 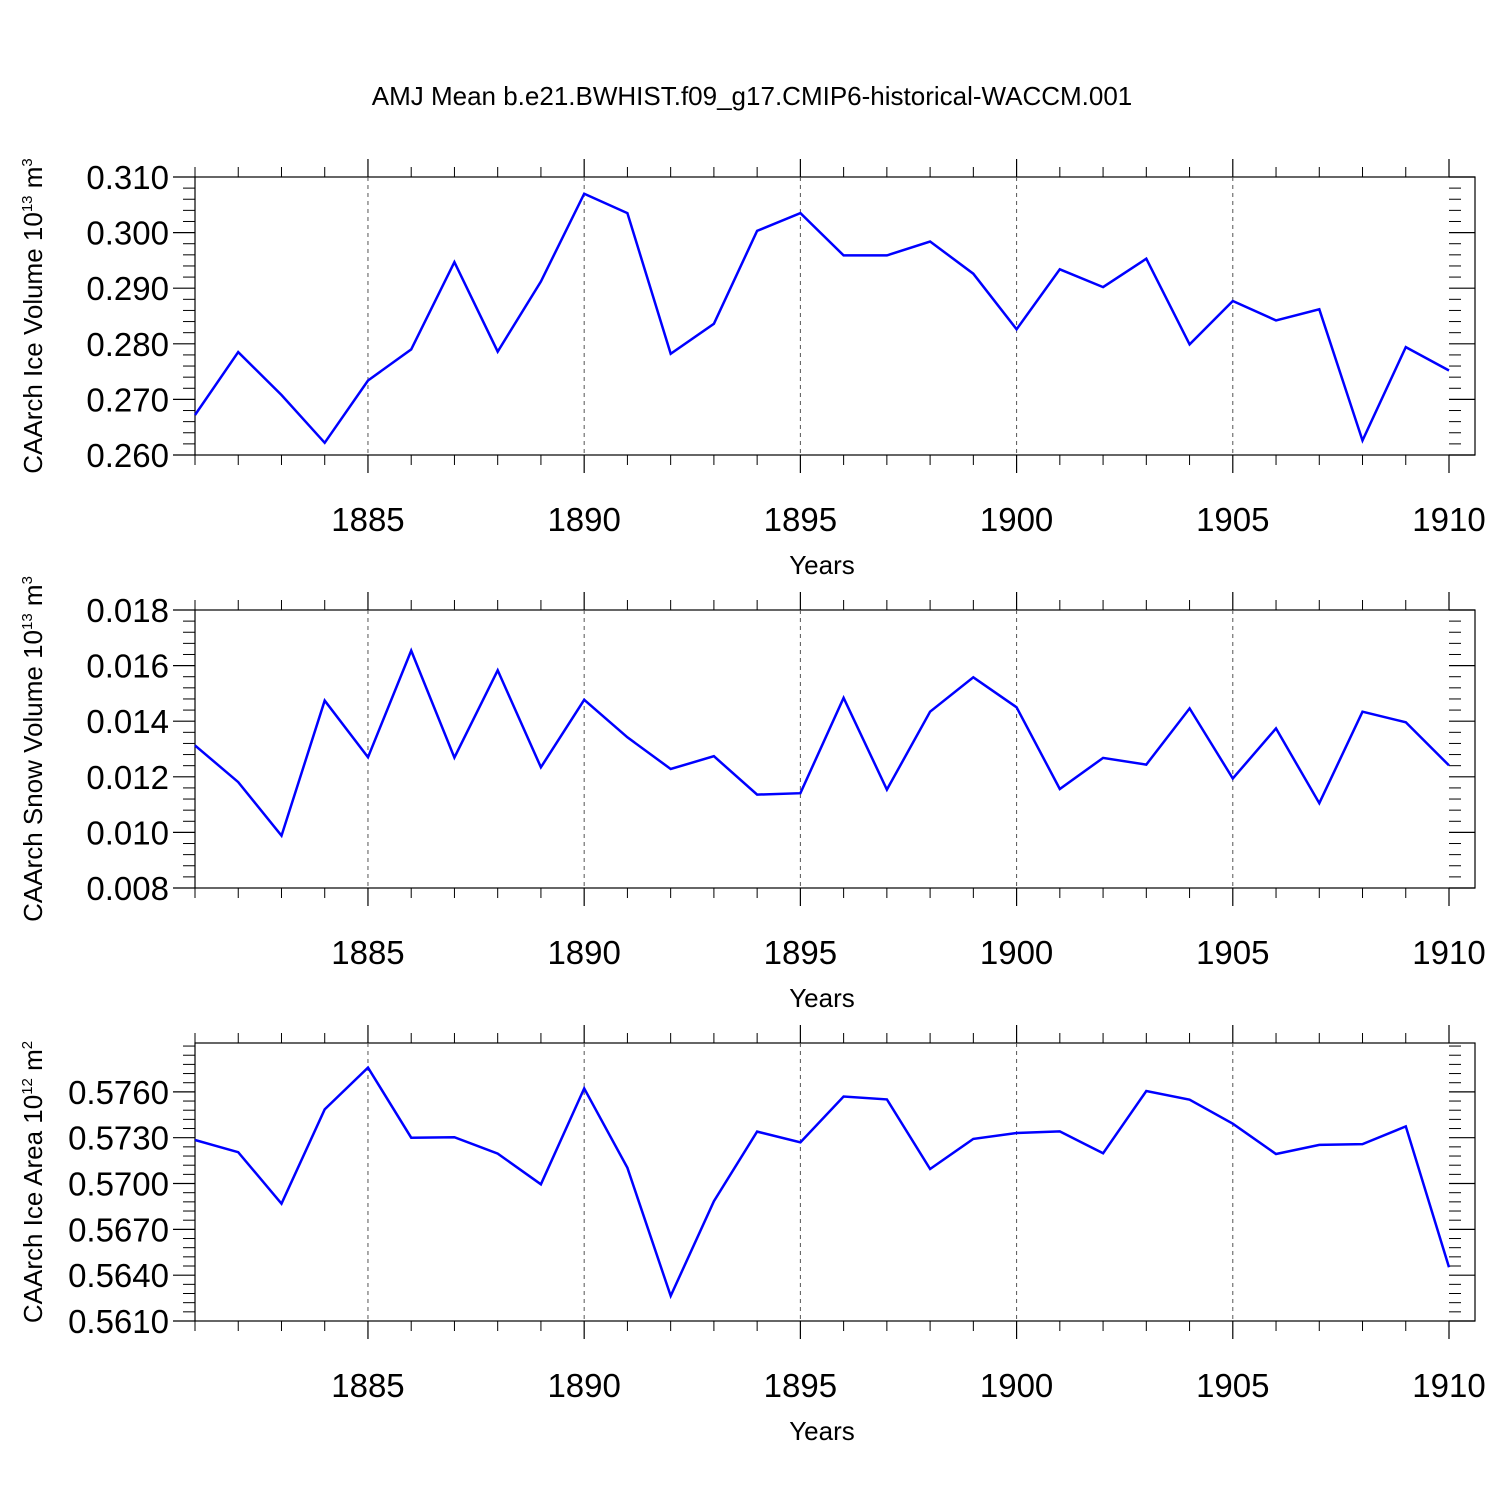 I want to click on y-tick-label: 0.300, so click(x=127, y=233).